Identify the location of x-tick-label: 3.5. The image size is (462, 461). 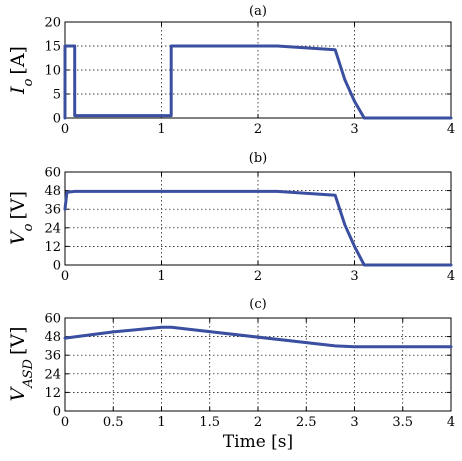
(402, 422).